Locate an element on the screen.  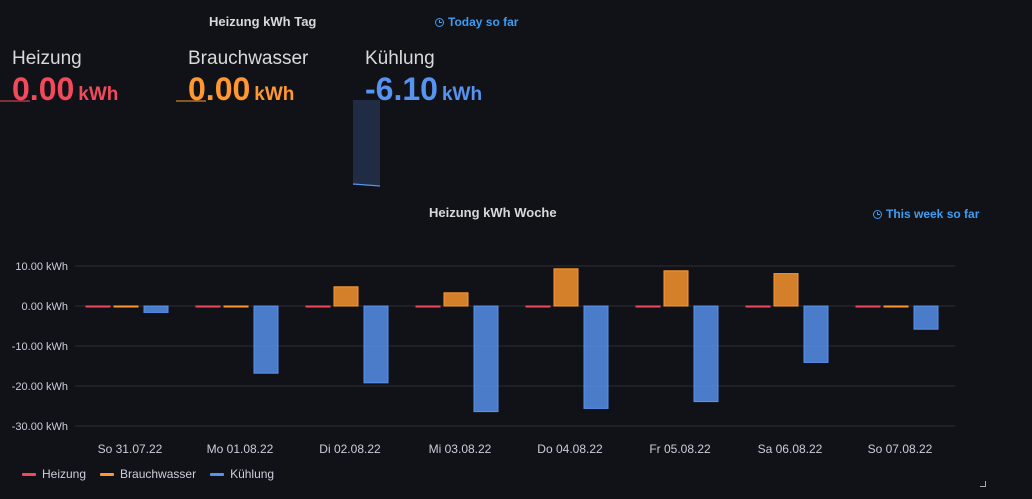
stat-name: Heizung is located at coordinates (47, 58).